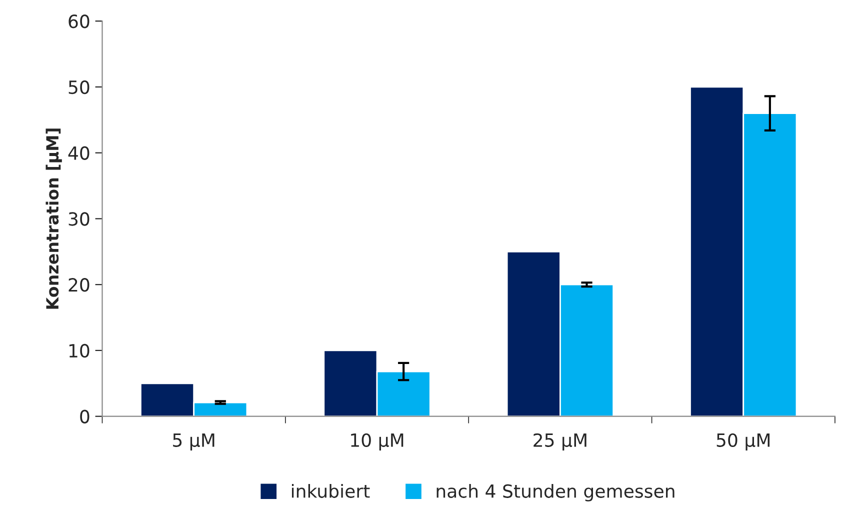 This screenshot has height=527, width=852. What do you see at coordinates (555, 493) in the screenshot?
I see `legend-label: nach 4 Stunden gemessen` at bounding box center [555, 493].